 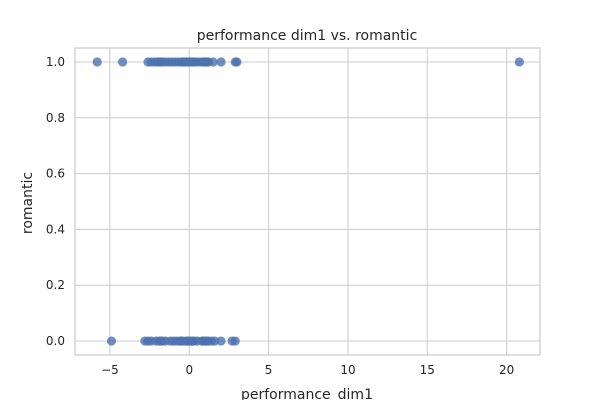 I want to click on y-axis-label: romantic, so click(x=28, y=203).